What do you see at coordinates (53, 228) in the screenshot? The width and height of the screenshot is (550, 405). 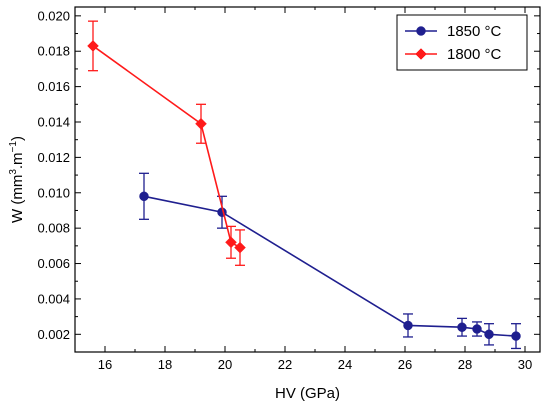 I see `y-tick-label: 0.008` at bounding box center [53, 228].